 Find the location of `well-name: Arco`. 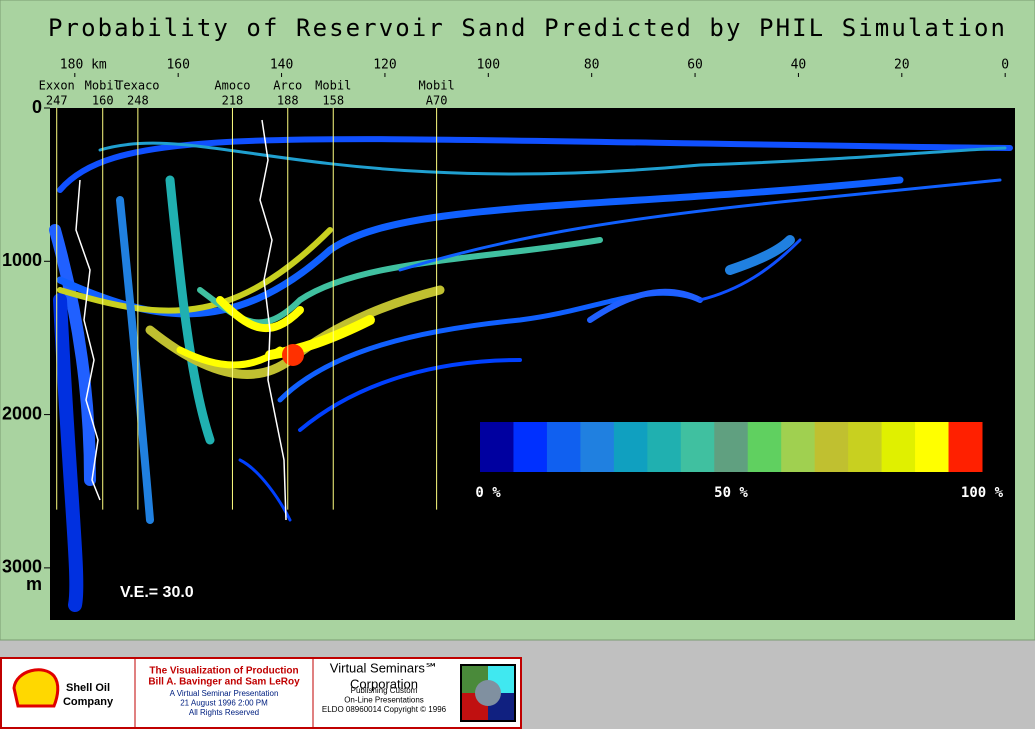

well-name: Arco is located at coordinates (287, 86).